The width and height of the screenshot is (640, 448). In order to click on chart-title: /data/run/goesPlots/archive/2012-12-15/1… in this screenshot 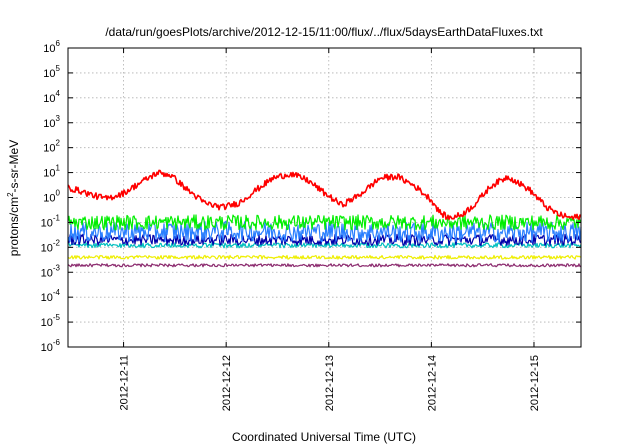, I will do `click(324, 32)`.